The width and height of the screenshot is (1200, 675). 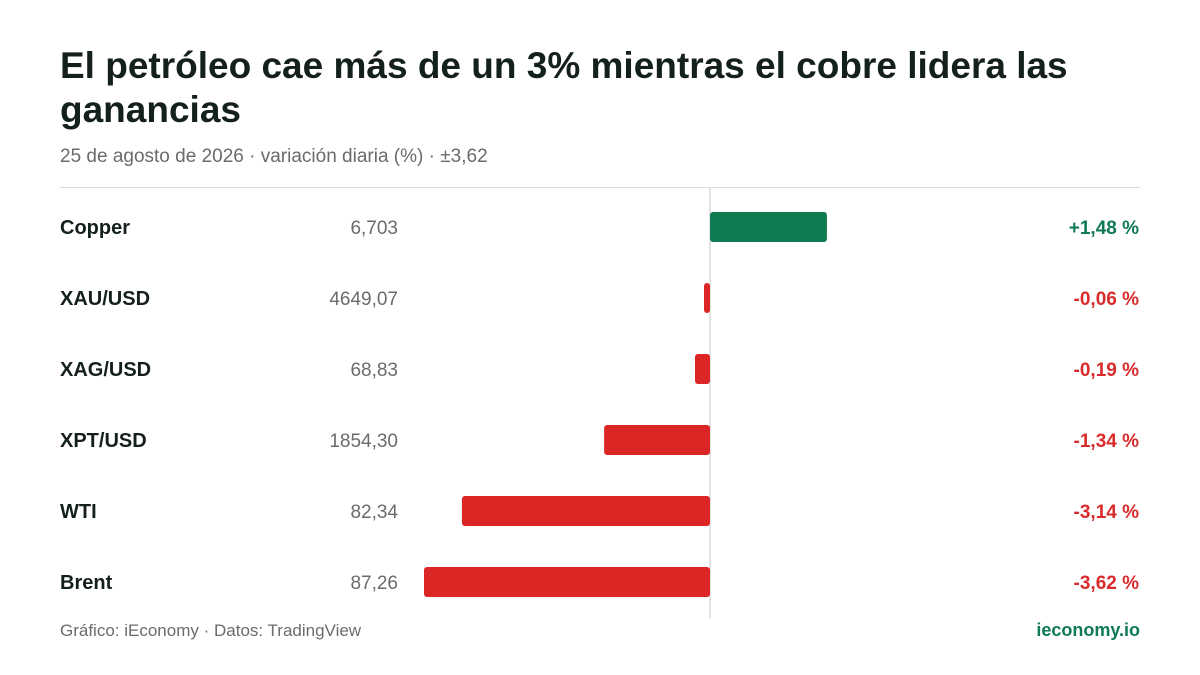 What do you see at coordinates (105, 299) in the screenshot?
I see `category-label: XAU/USD` at bounding box center [105, 299].